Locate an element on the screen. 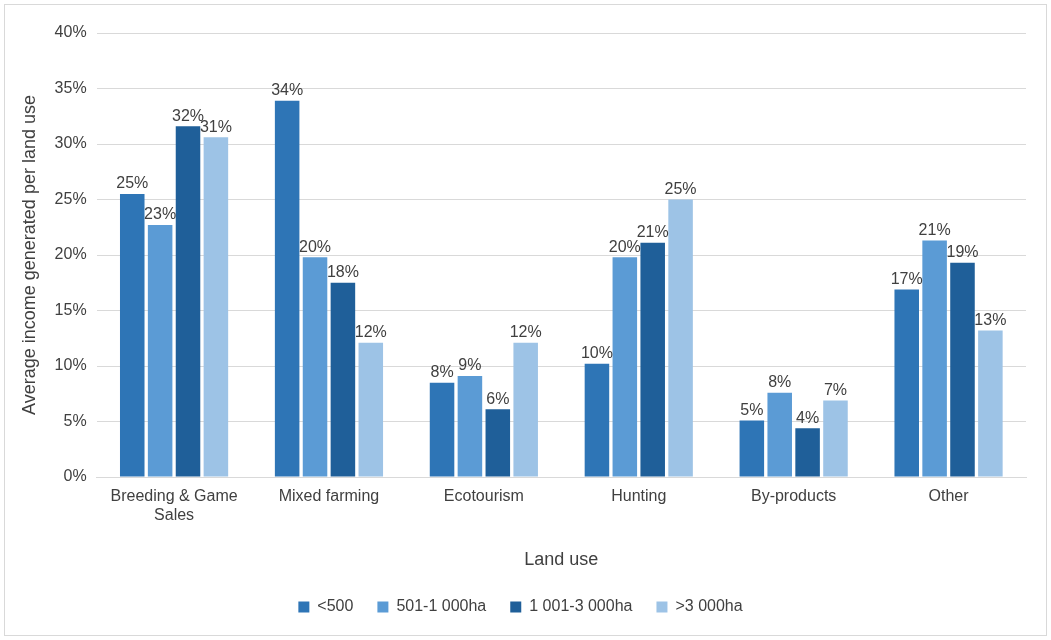 The image size is (1051, 640). data-label: 19% is located at coordinates (962, 252).